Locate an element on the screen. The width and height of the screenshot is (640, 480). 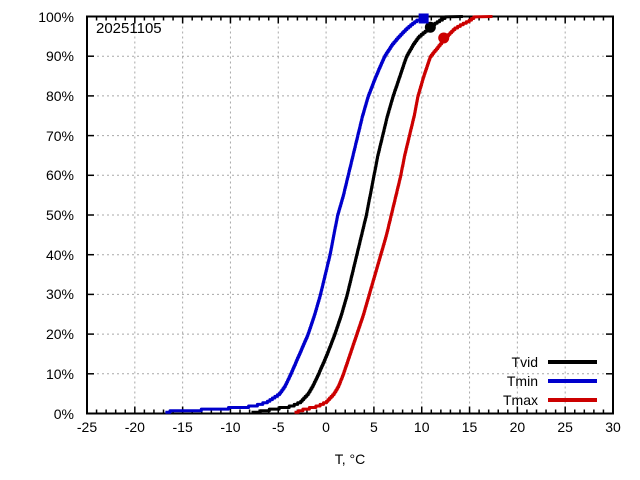
x-tick-label: 10 is located at coordinates (421, 427).